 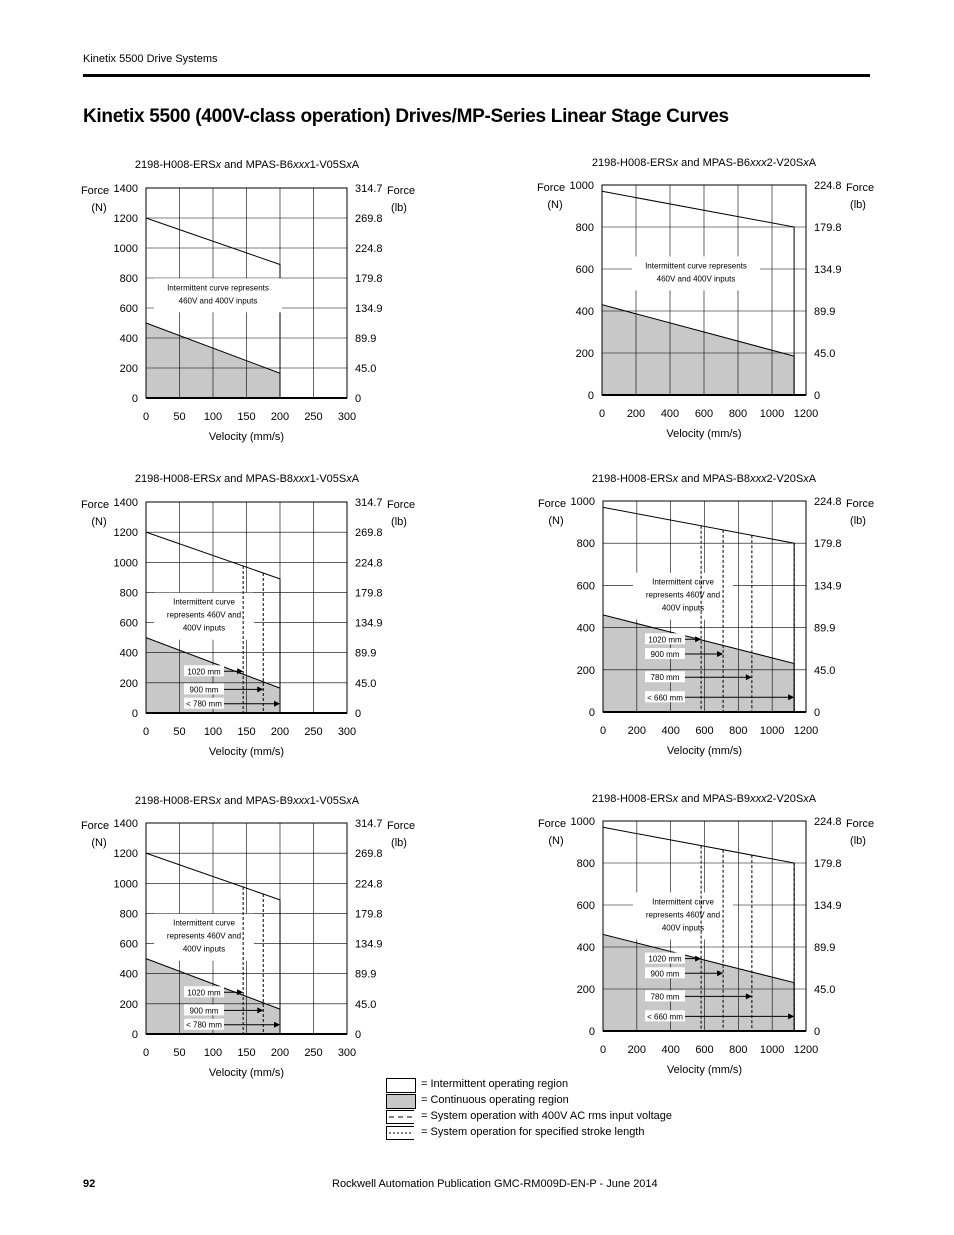 What do you see at coordinates (400, 1133) in the screenshot?
I see `legend-swatch-short-dash` at bounding box center [400, 1133].